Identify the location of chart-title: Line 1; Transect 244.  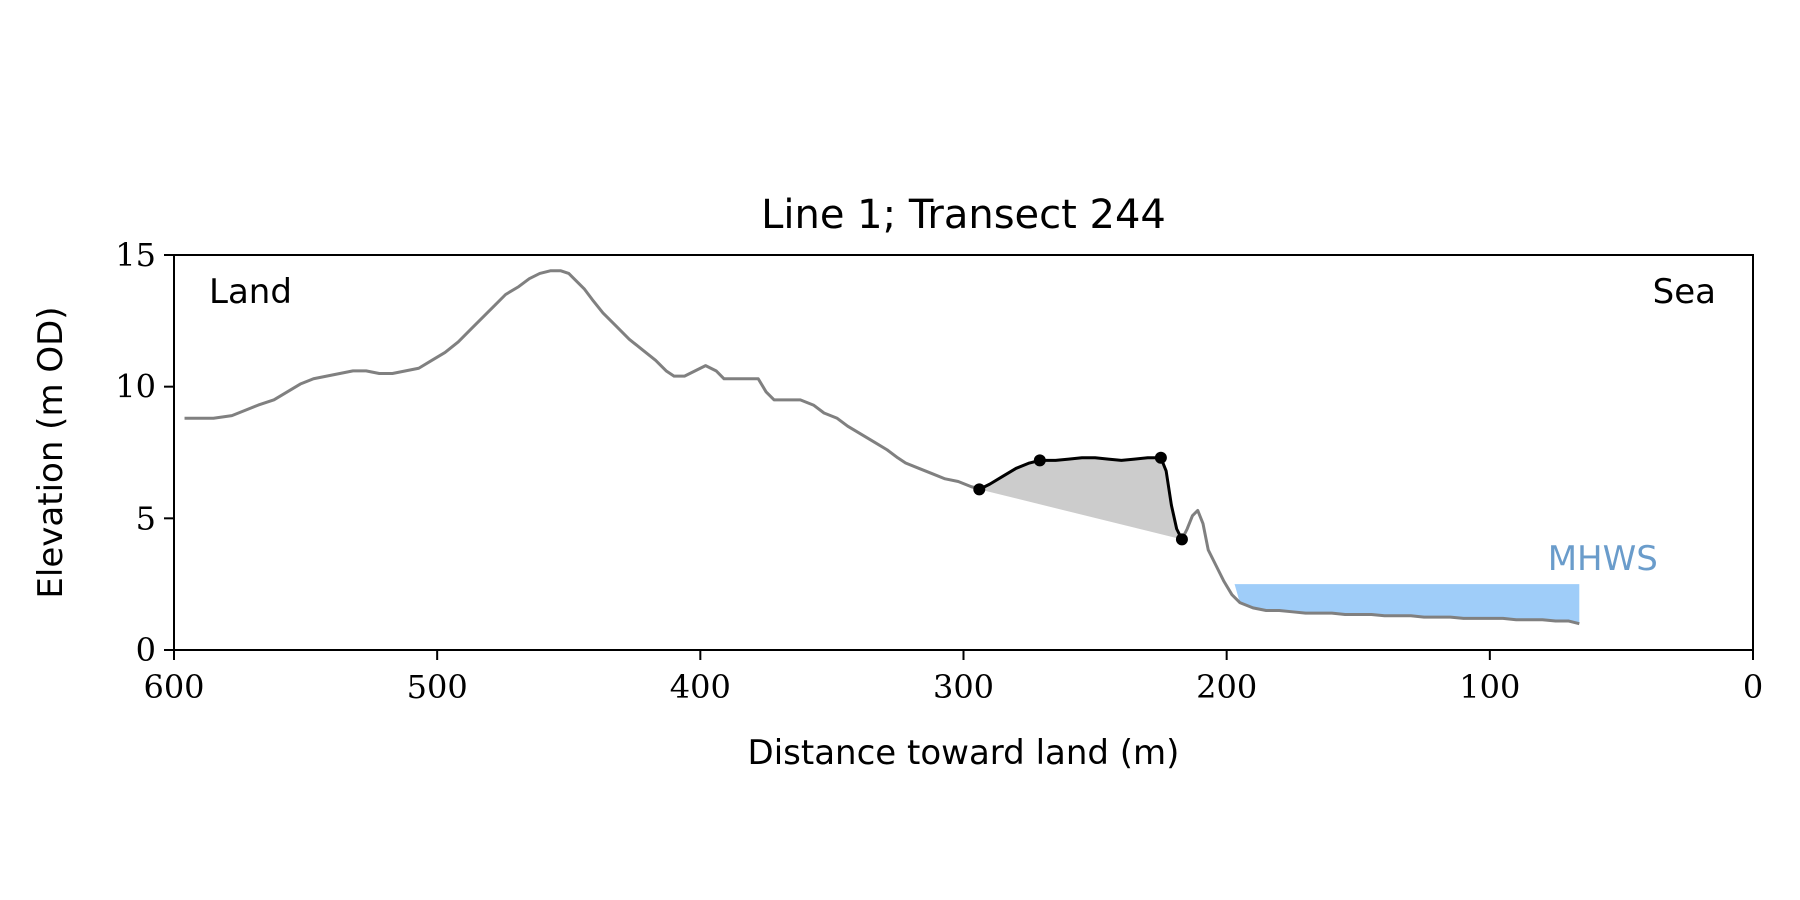
(963, 215).